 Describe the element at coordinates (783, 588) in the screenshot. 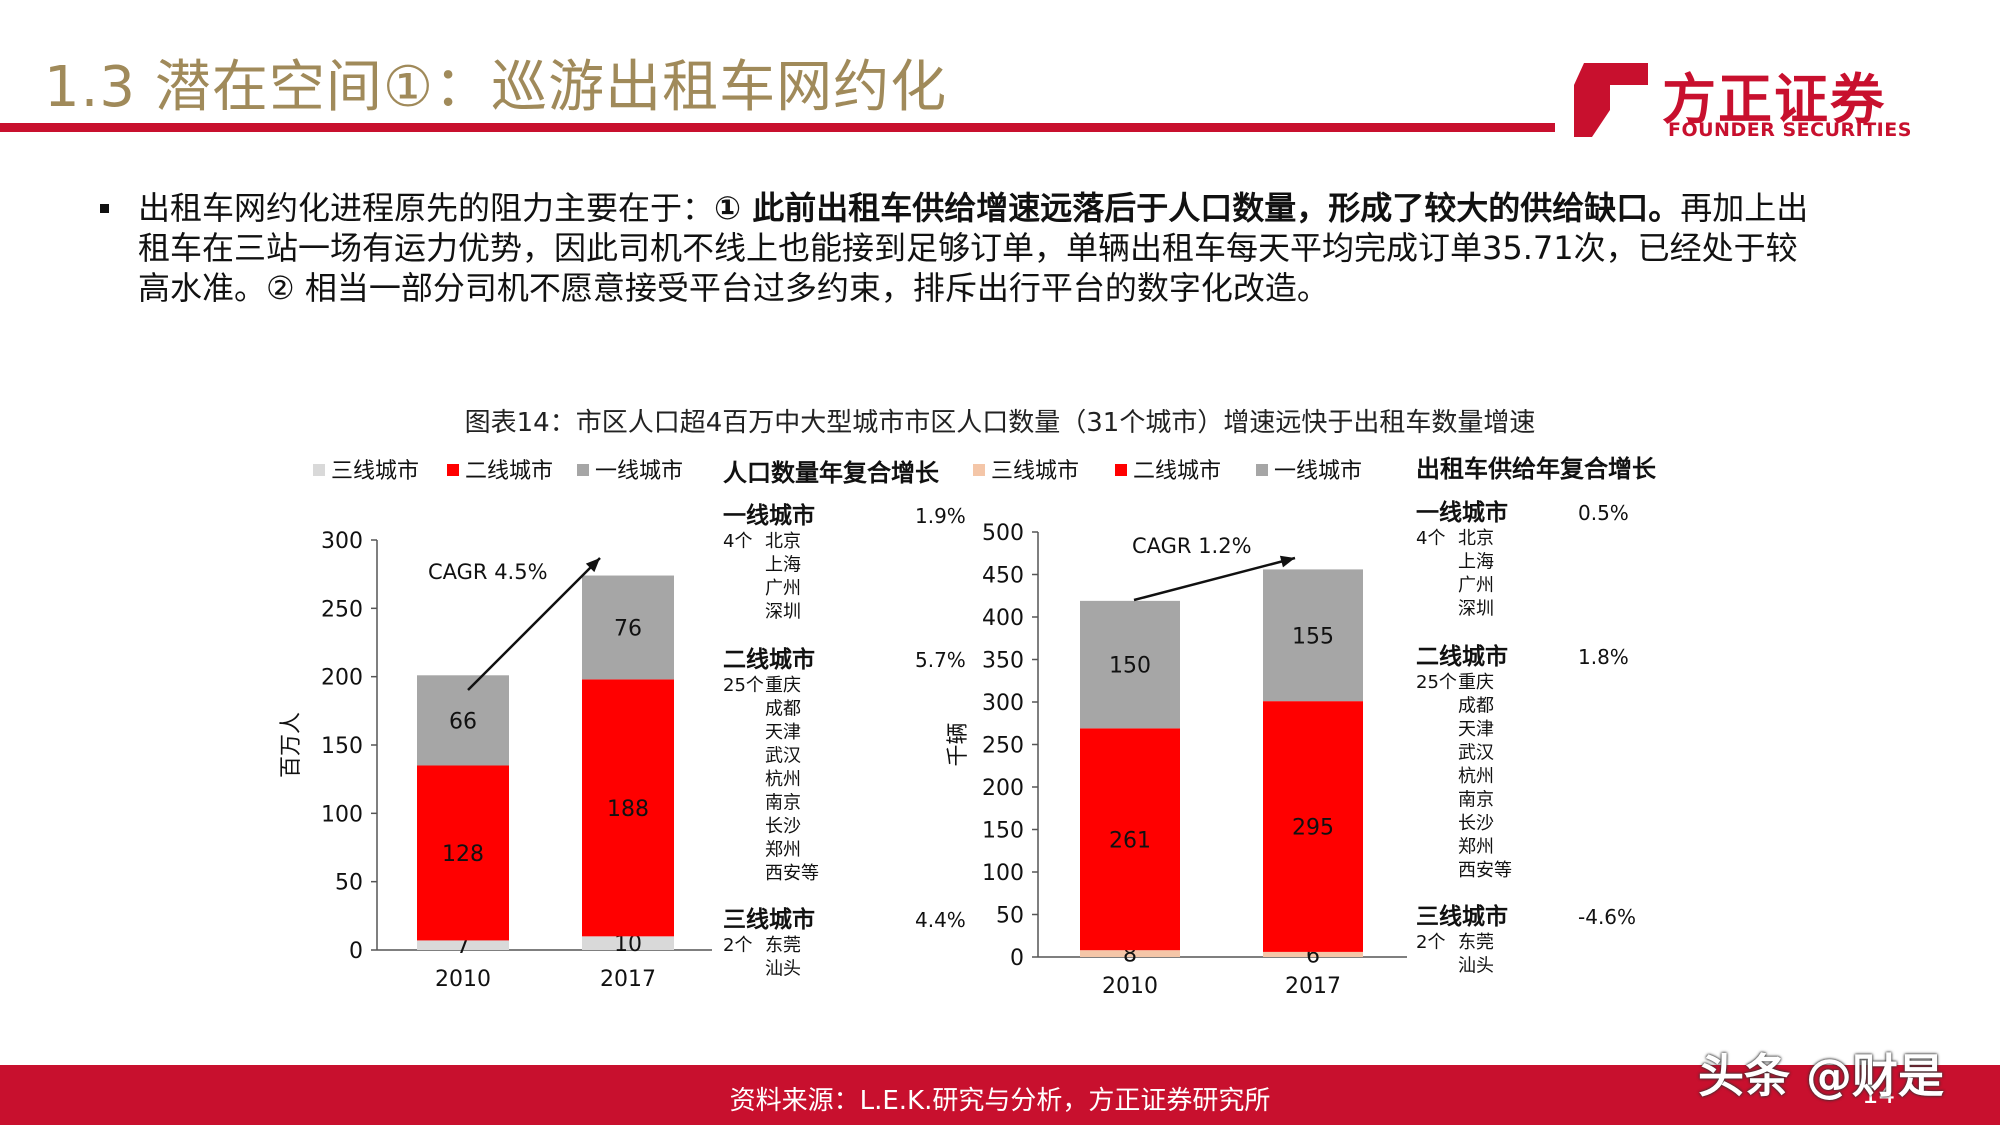

I see `chart1-city-name: 广州` at that location.